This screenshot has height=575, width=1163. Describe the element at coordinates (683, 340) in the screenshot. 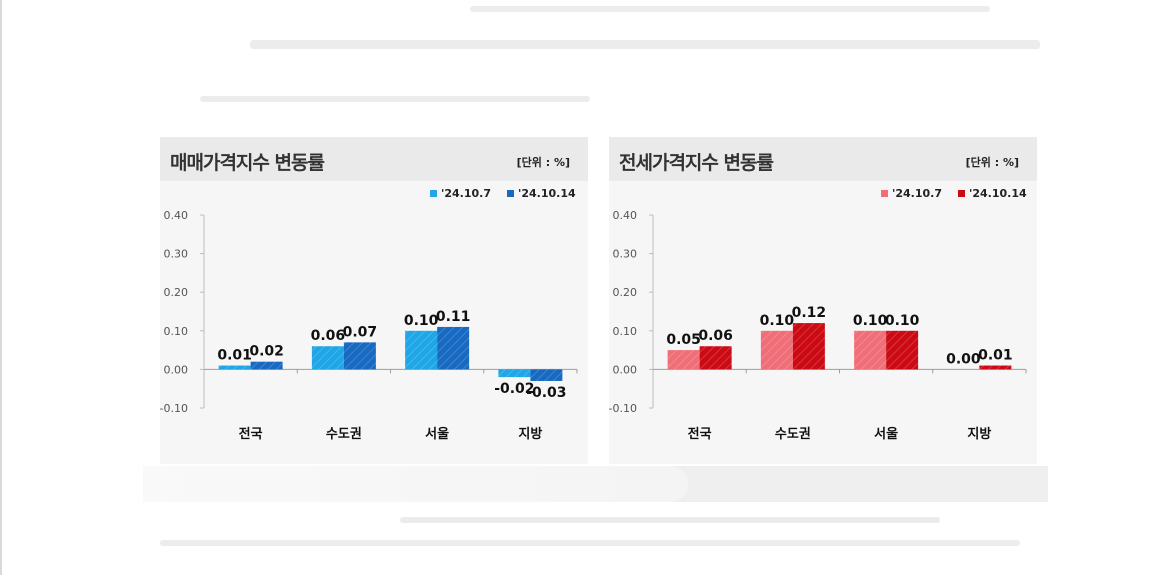

I see `data-label: 0.05` at that location.